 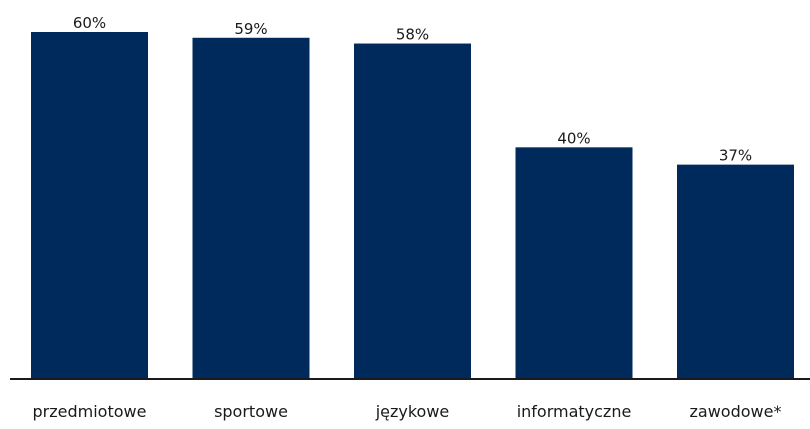 What do you see at coordinates (89, 23) in the screenshot?
I see `value-label-0: 60%` at bounding box center [89, 23].